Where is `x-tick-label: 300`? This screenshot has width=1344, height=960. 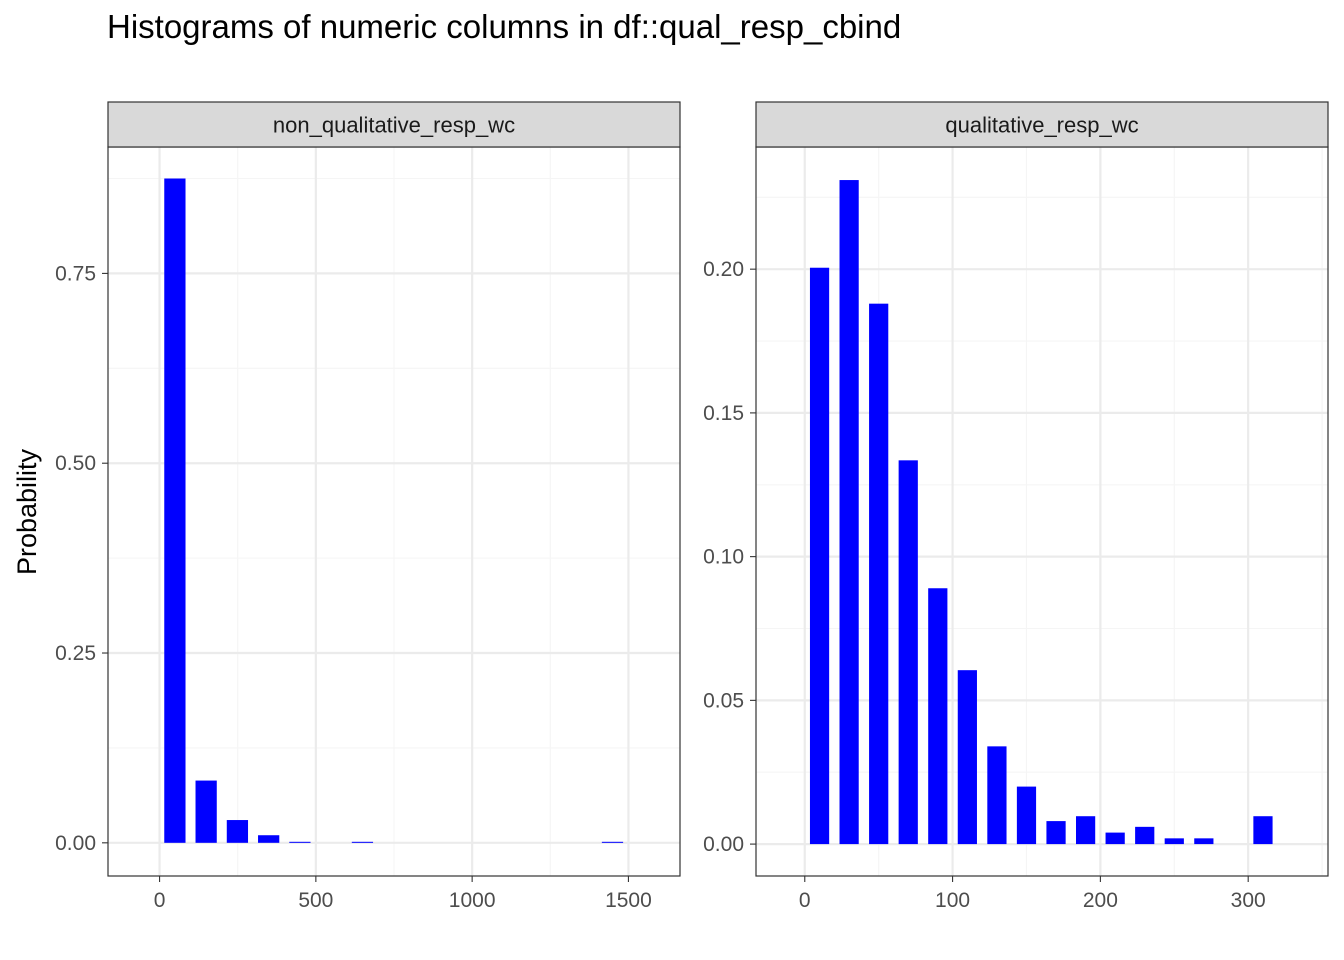
x-tick-label: 300 is located at coordinates (1248, 900).